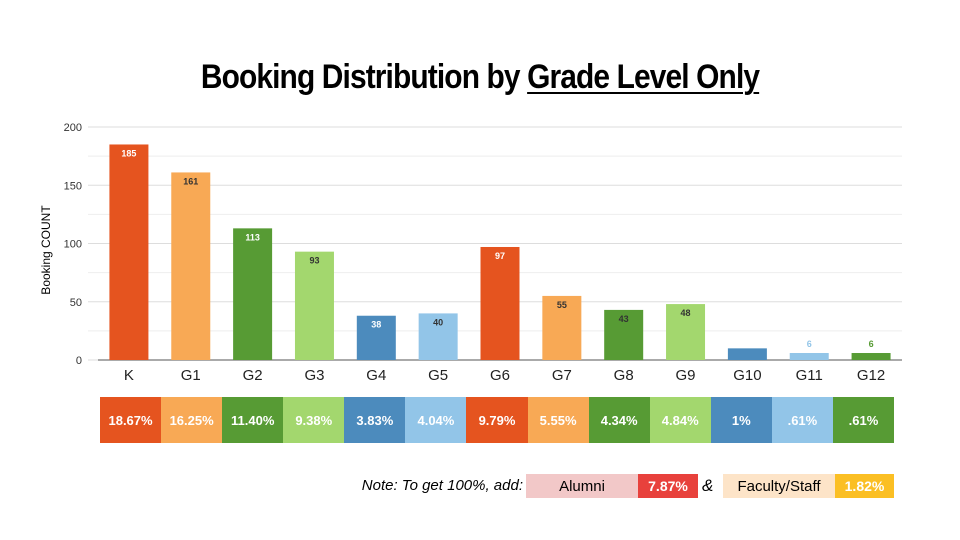 The width and height of the screenshot is (960, 540). Describe the element at coordinates (747, 375) in the screenshot. I see `x-tick-label: G10` at that location.